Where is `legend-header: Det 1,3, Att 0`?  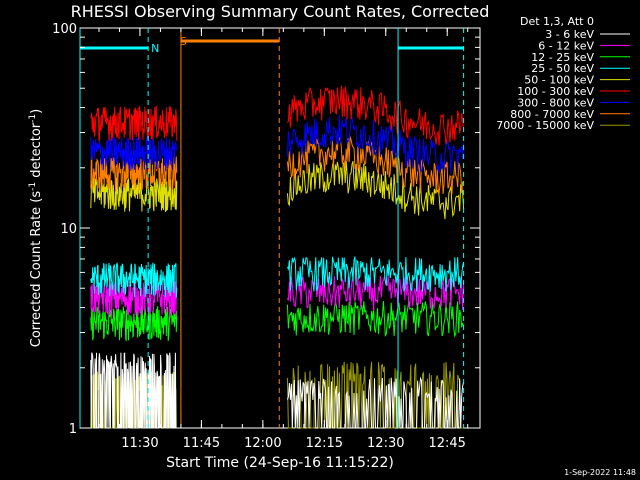 legend-header: Det 1,3, Att 0 is located at coordinates (557, 21).